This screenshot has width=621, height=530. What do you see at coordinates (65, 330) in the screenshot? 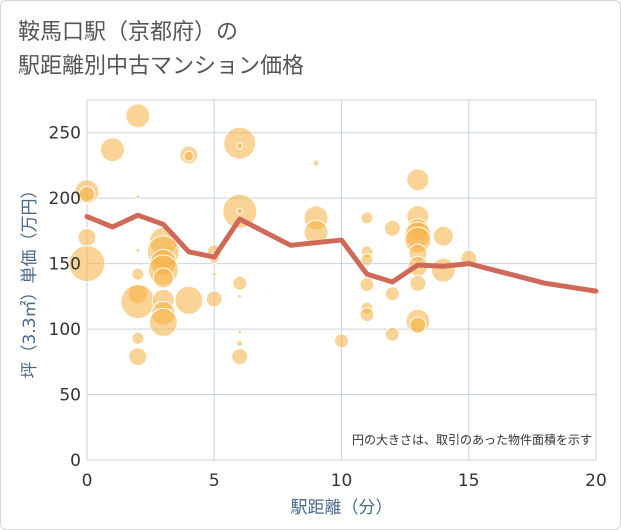
I see `y-tick-label: 100` at bounding box center [65, 330].